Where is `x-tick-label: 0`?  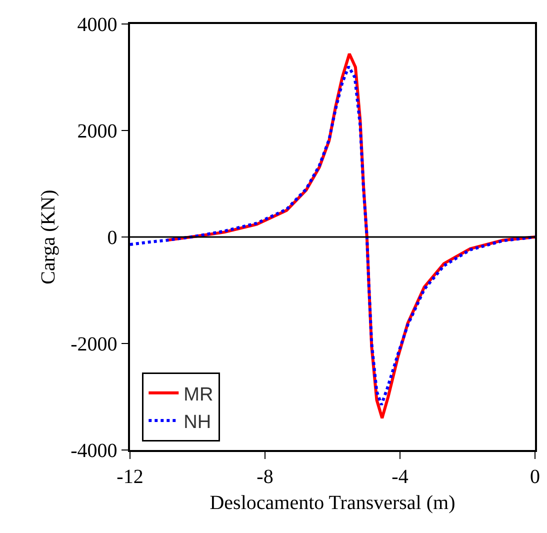
x-tick-label: 0 is located at coordinates (535, 477).